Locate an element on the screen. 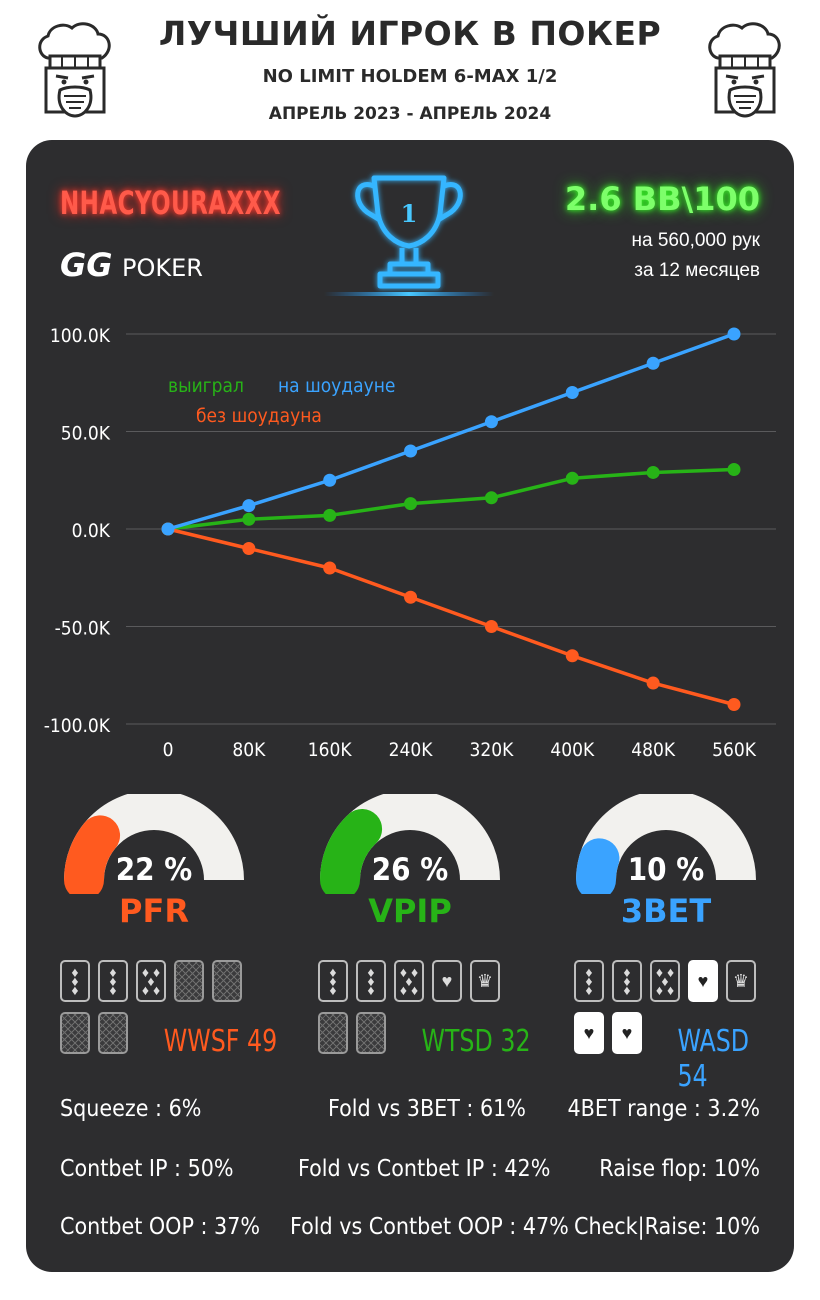  stat-fold-vs-3bet: Fold vs 3BET : 61% is located at coordinates (427, 1109).